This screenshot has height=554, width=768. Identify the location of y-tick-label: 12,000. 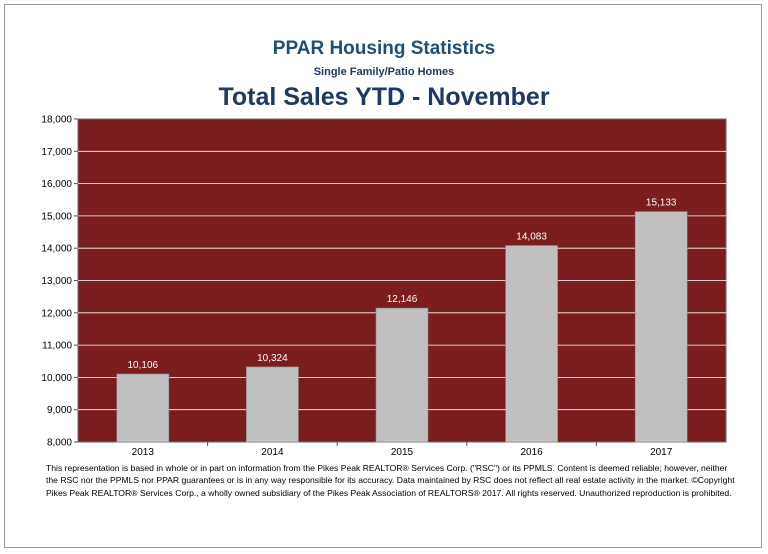
(56, 313).